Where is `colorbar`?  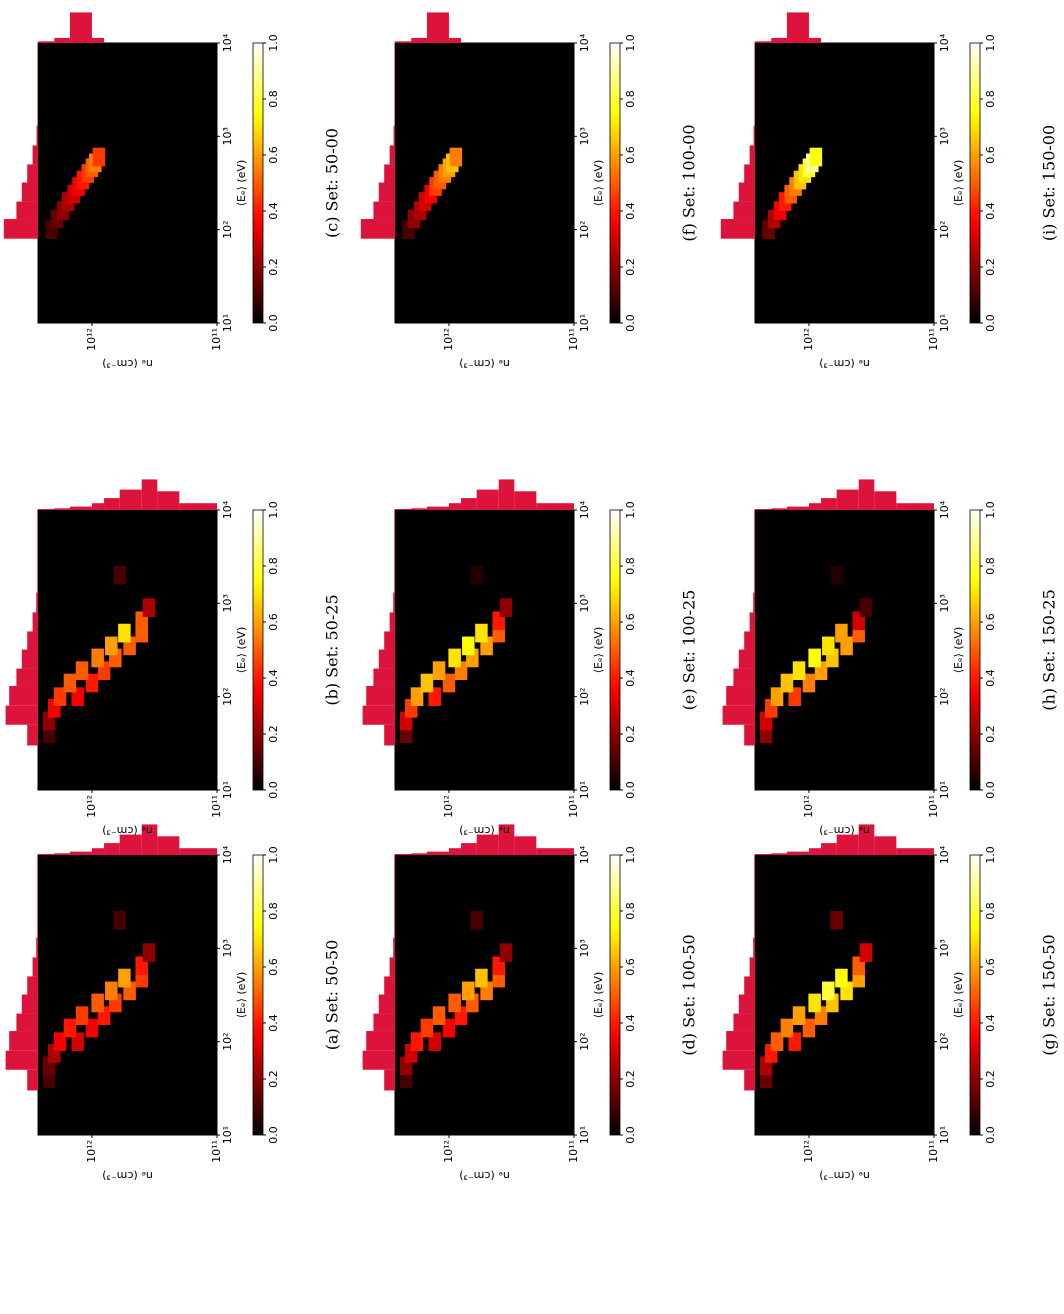
colorbar is located at coordinates (615, 650).